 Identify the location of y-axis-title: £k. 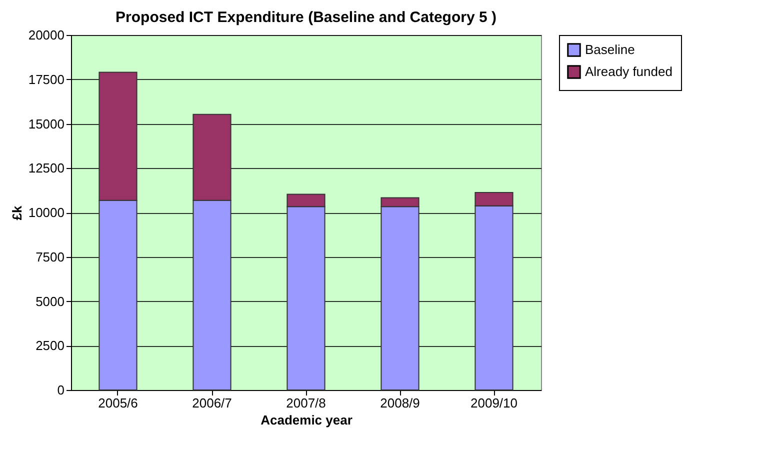
(16, 212).